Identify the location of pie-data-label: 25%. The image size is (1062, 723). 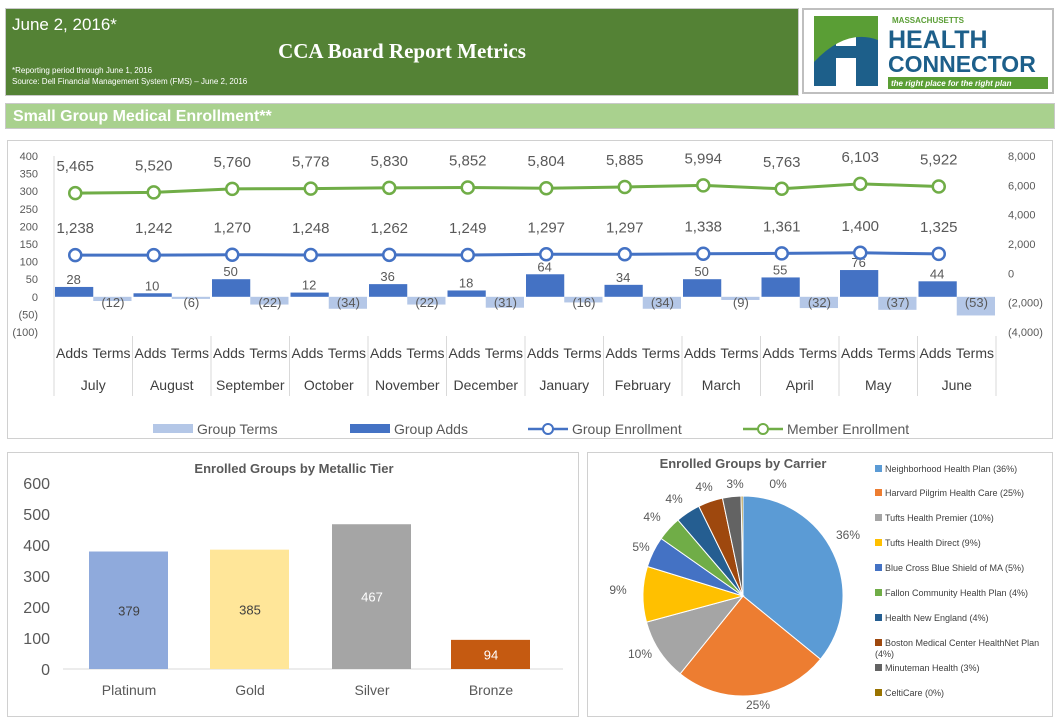
(758, 705).